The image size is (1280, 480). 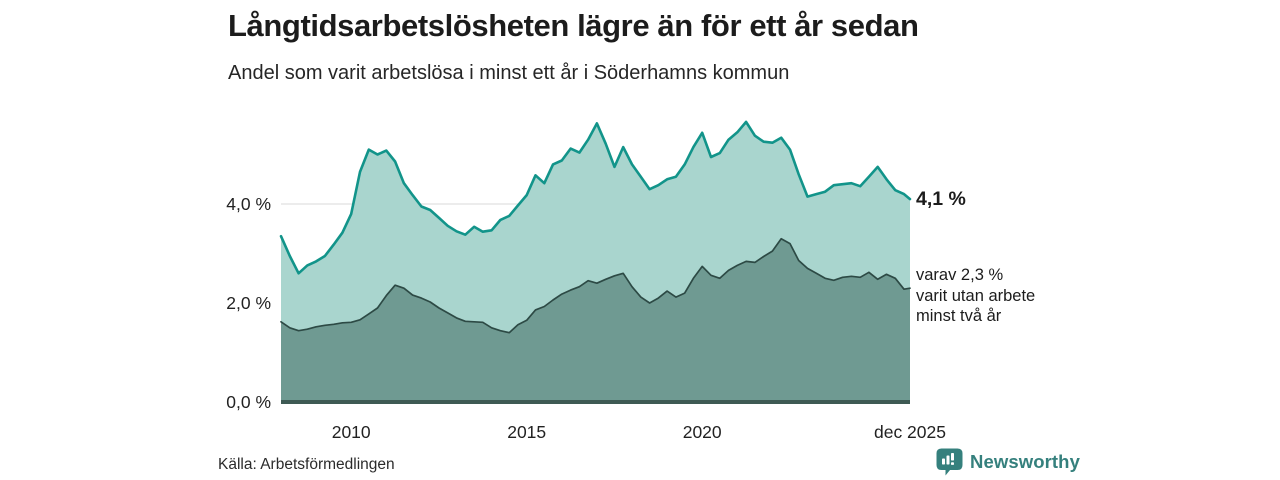 What do you see at coordinates (960, 275) in the screenshot?
I see `two-year-annotation-line1: varav 2,3 %` at bounding box center [960, 275].